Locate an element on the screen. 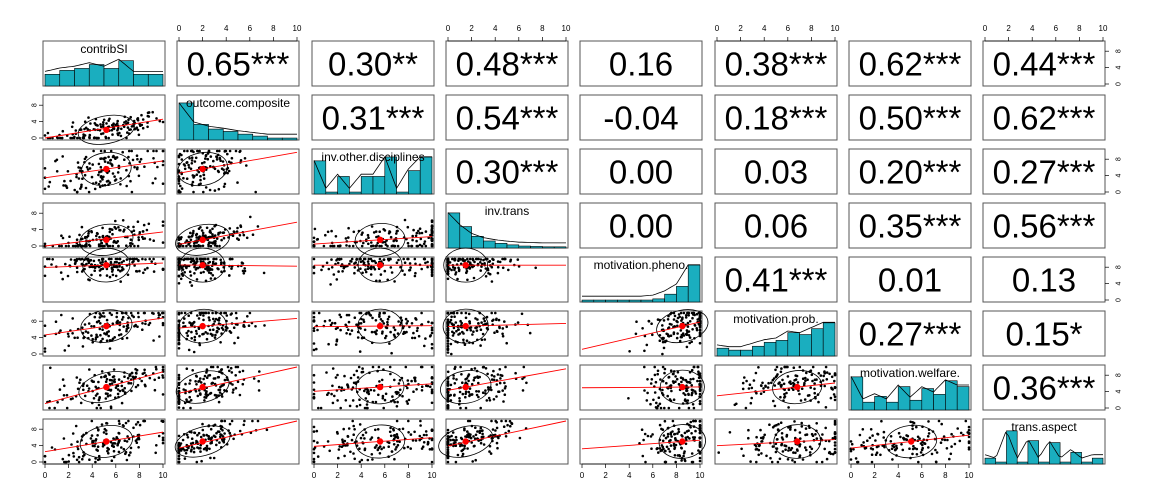  tick-label: 8 is located at coordinates (35, 429).